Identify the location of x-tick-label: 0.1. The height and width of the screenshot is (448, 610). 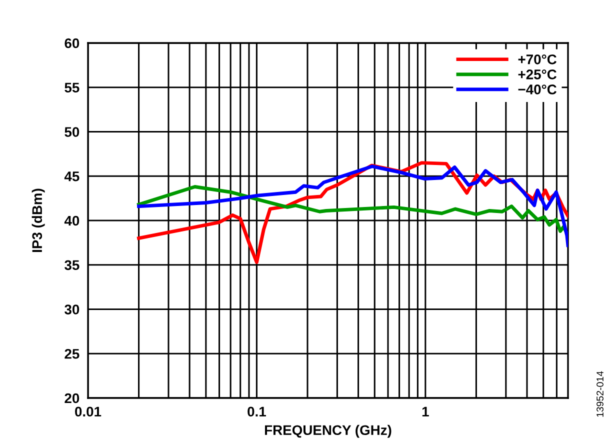
(257, 411).